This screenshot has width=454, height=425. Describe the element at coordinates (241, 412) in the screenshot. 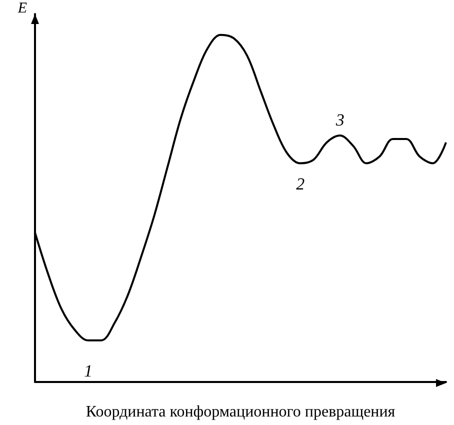

I see `x-axis-title: Координата конформационного превращения` at that location.